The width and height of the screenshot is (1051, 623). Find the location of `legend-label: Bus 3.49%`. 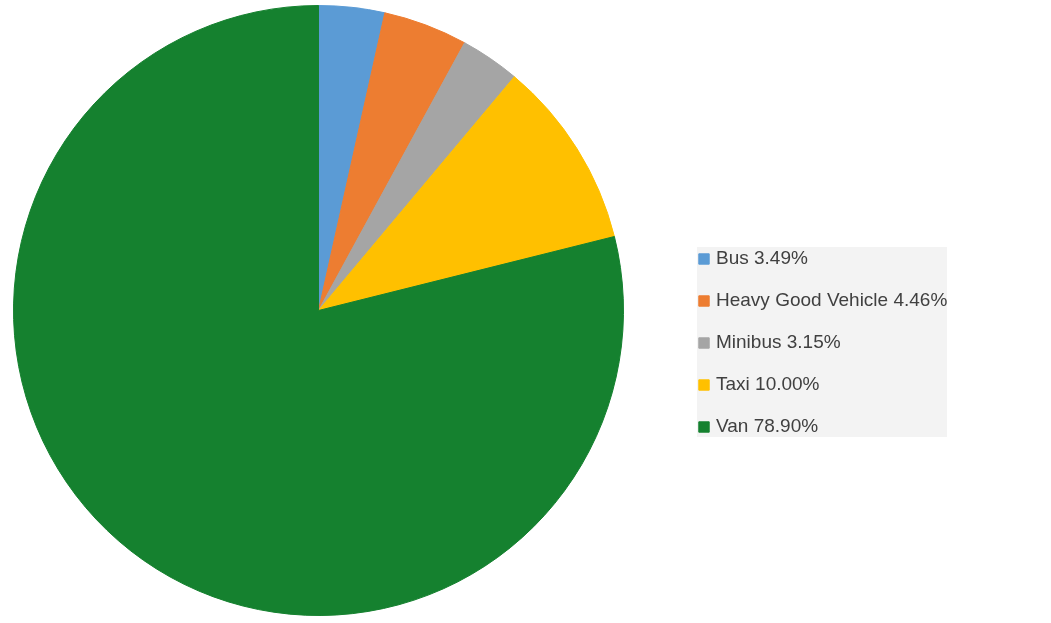

legend-label: Bus 3.49% is located at coordinates (762, 258).